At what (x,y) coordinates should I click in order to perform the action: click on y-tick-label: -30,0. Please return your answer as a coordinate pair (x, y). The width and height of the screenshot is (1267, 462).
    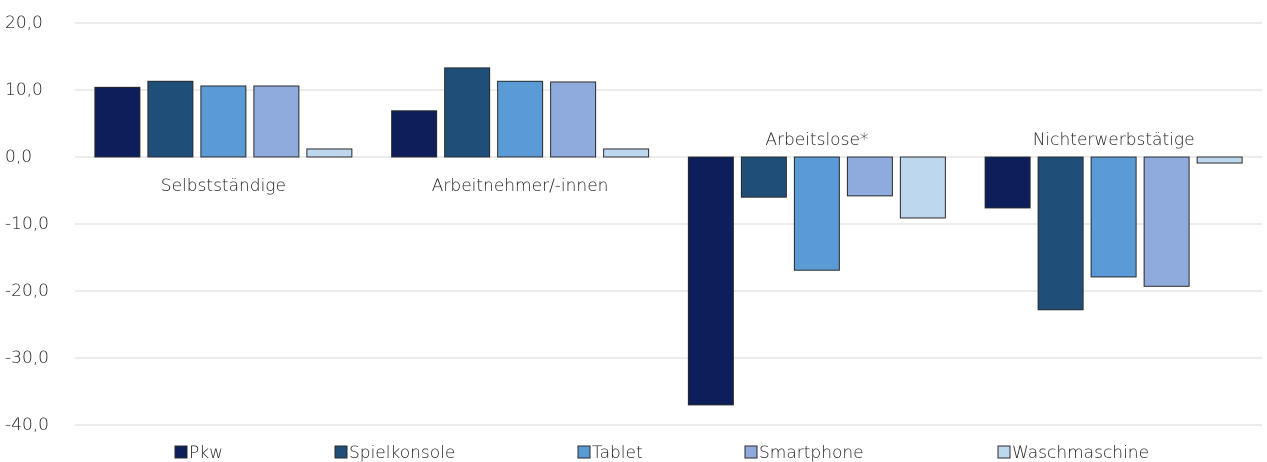
    Looking at the image, I should click on (27, 358).